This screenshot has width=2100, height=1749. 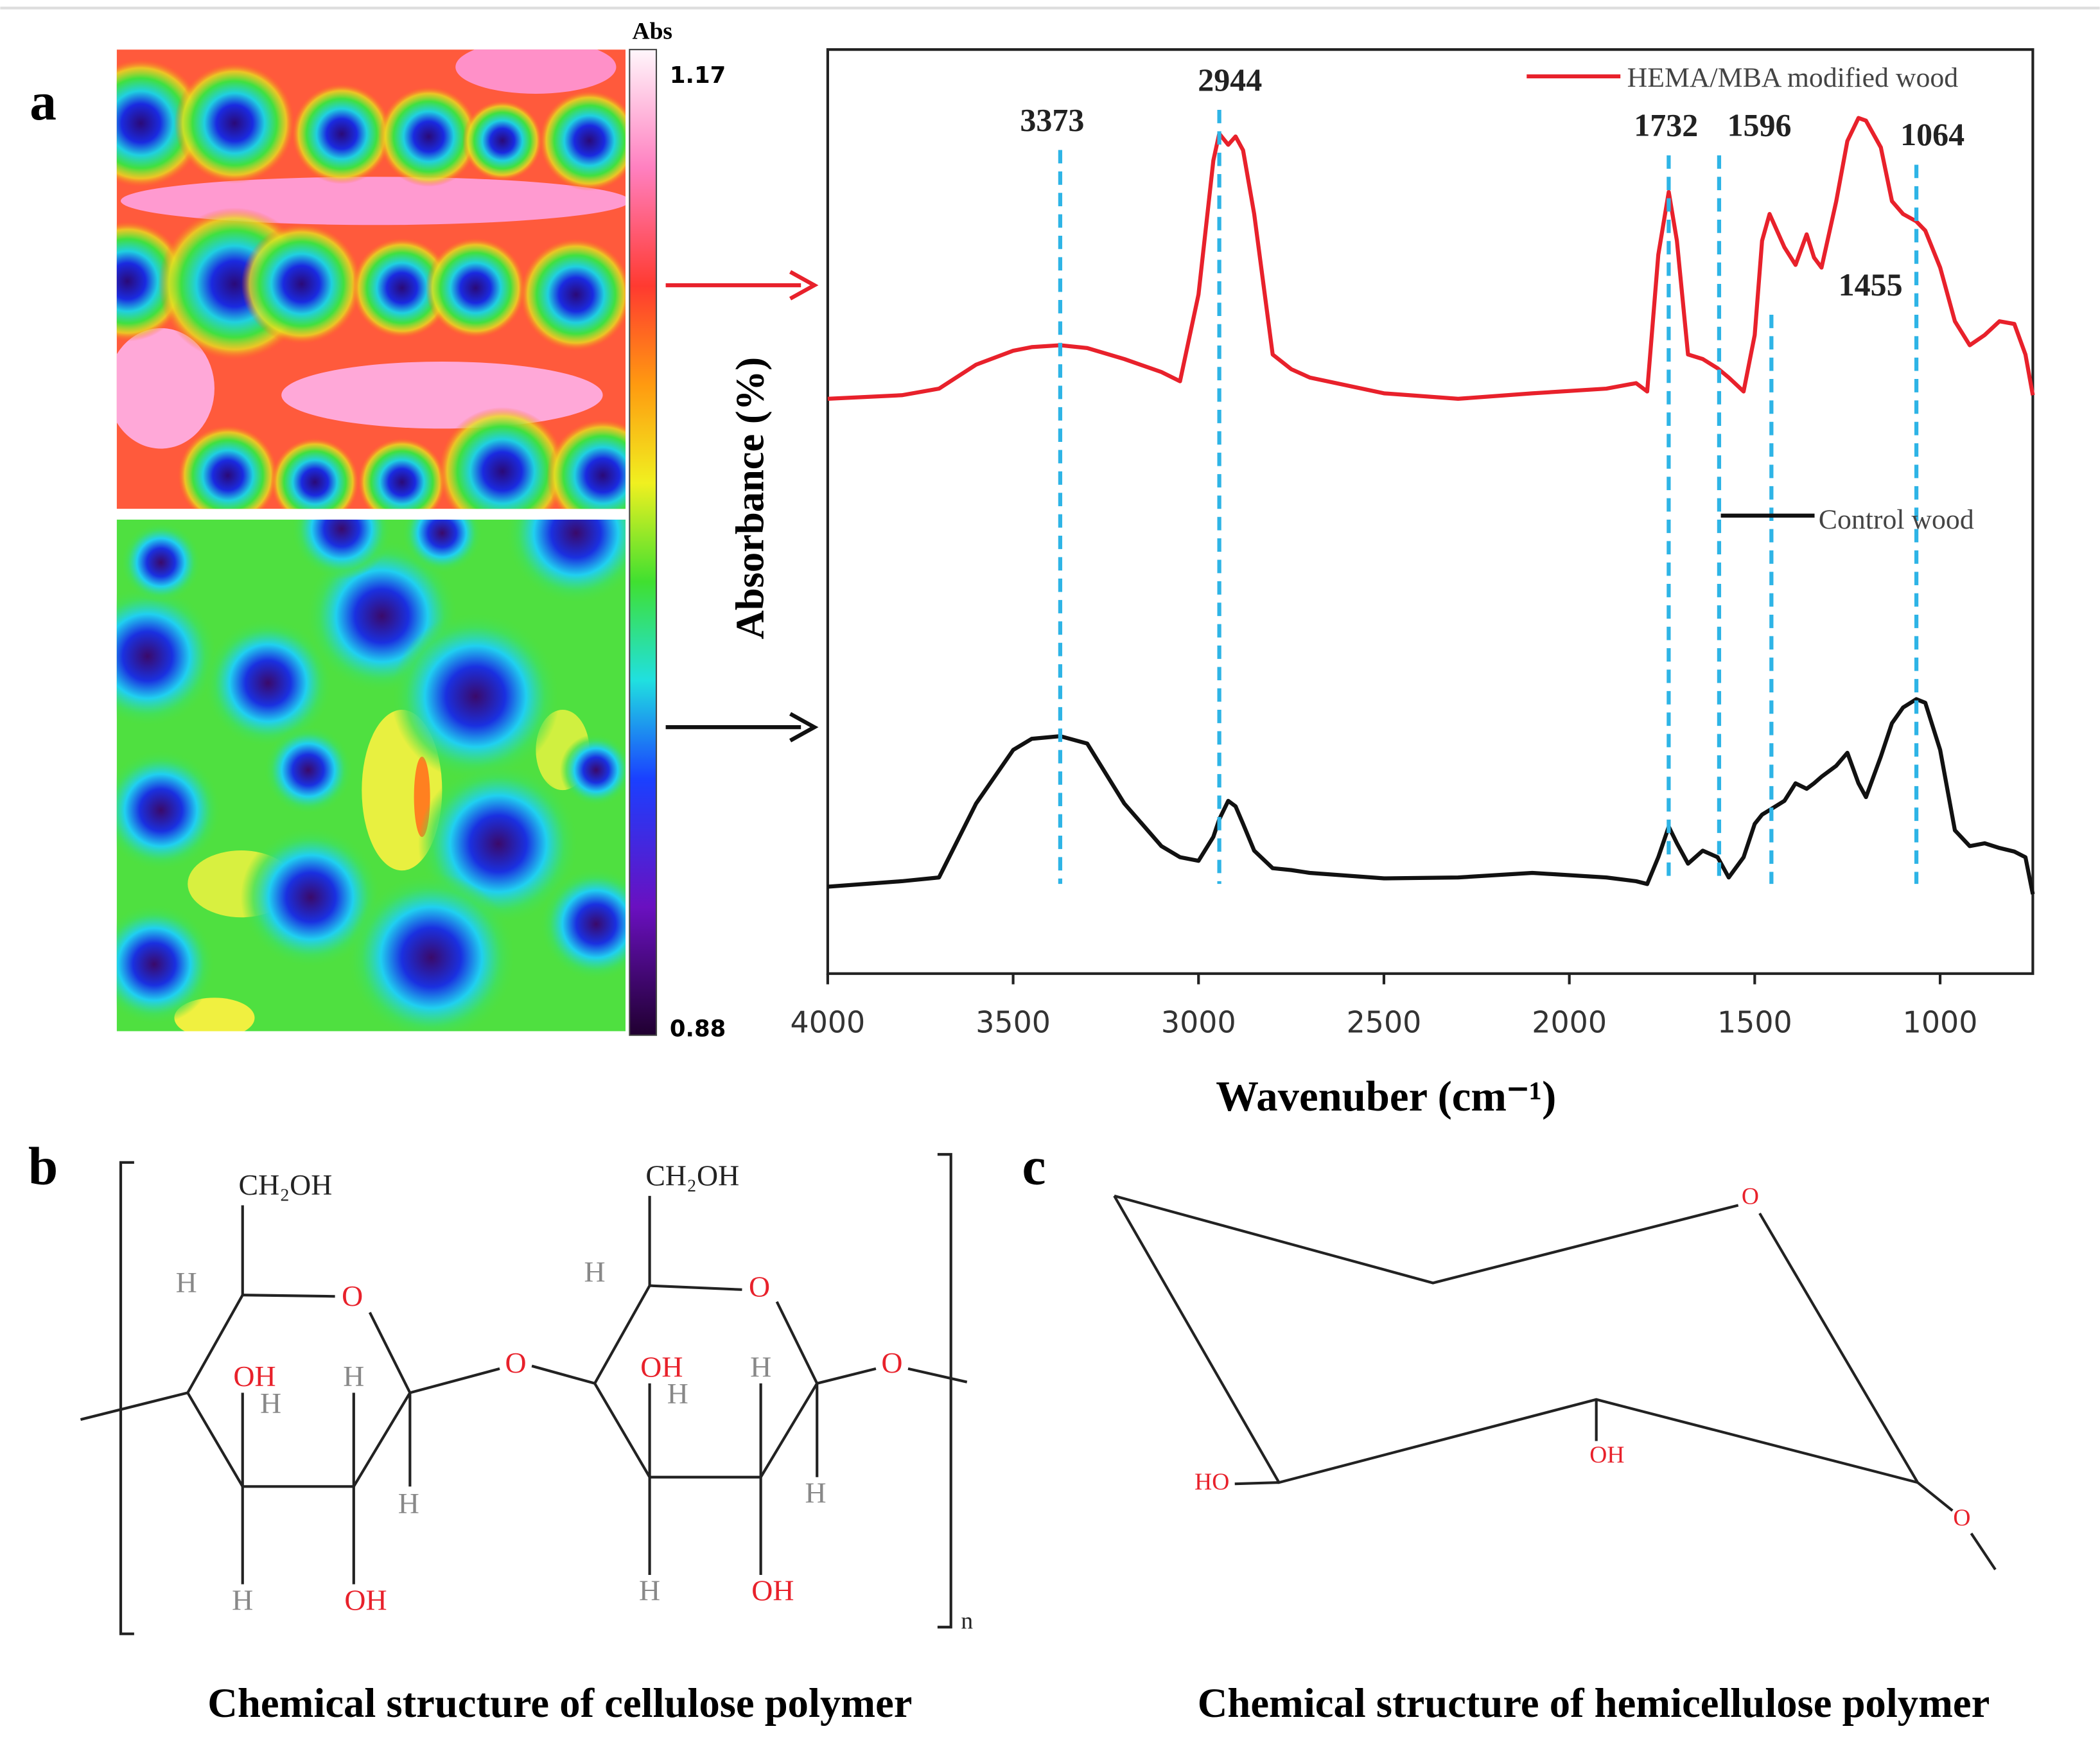 What do you see at coordinates (1569, 1022) in the screenshot?
I see `x-tick-label: 2000` at bounding box center [1569, 1022].